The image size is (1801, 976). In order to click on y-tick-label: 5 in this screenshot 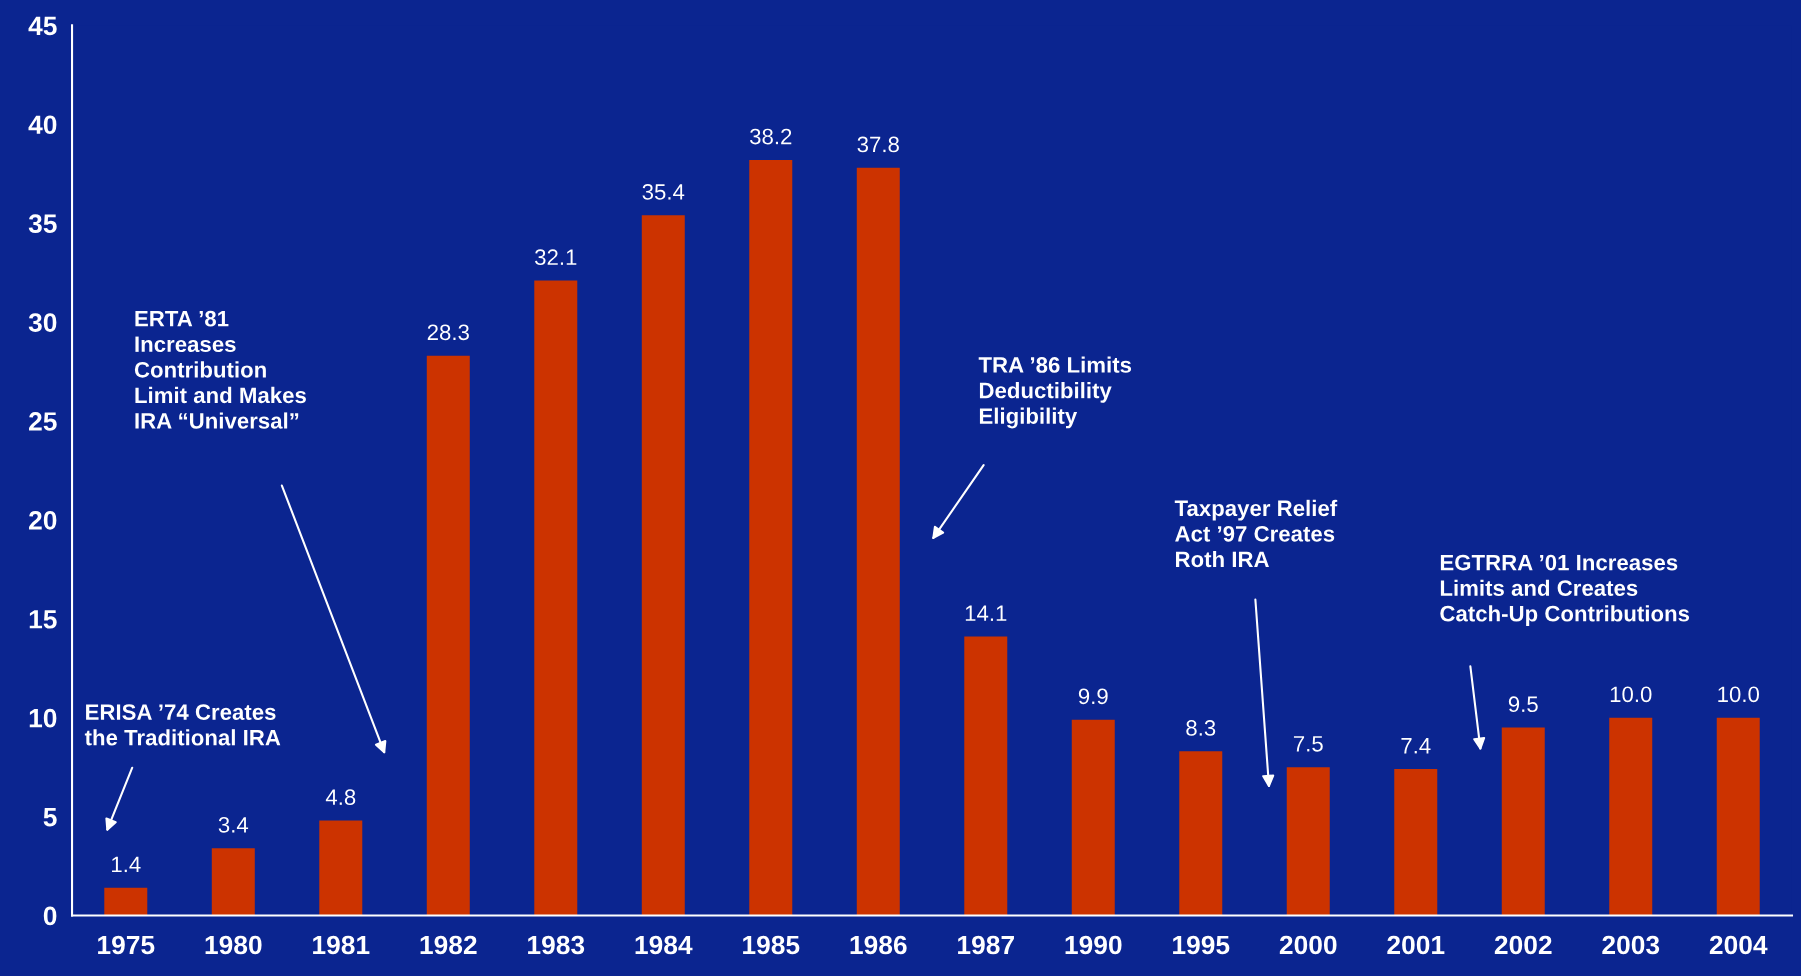, I will do `click(50, 817)`.